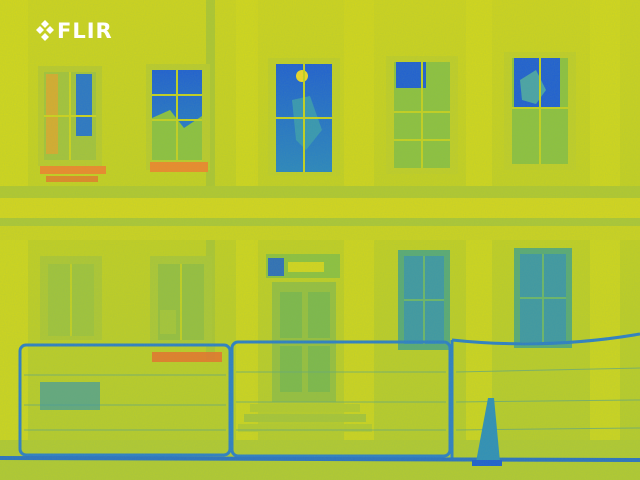 This screenshot has width=640, height=480. What do you see at coordinates (85, 30) in the screenshot?
I see `flir-logo-text: FLIR` at bounding box center [85, 30].